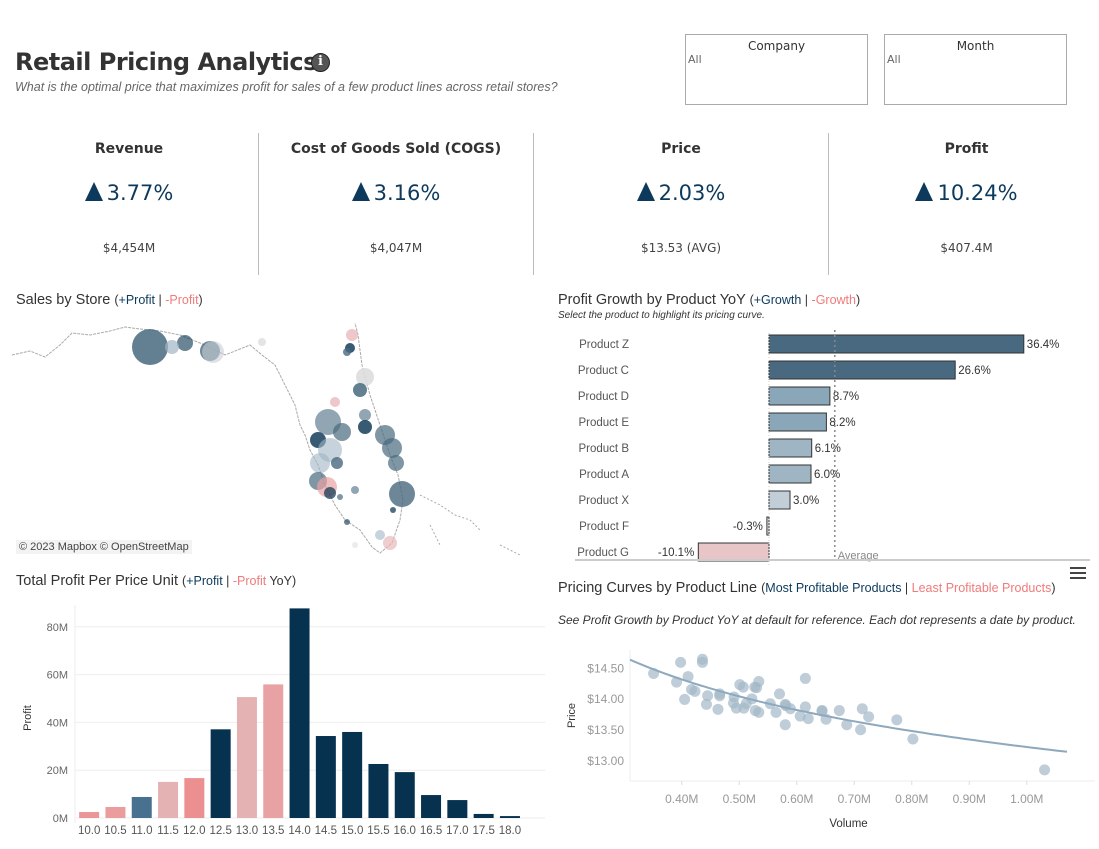 The image size is (1099, 849). What do you see at coordinates (828, 449) in the screenshot?
I see `growth-value-label: 6.1%` at bounding box center [828, 449].